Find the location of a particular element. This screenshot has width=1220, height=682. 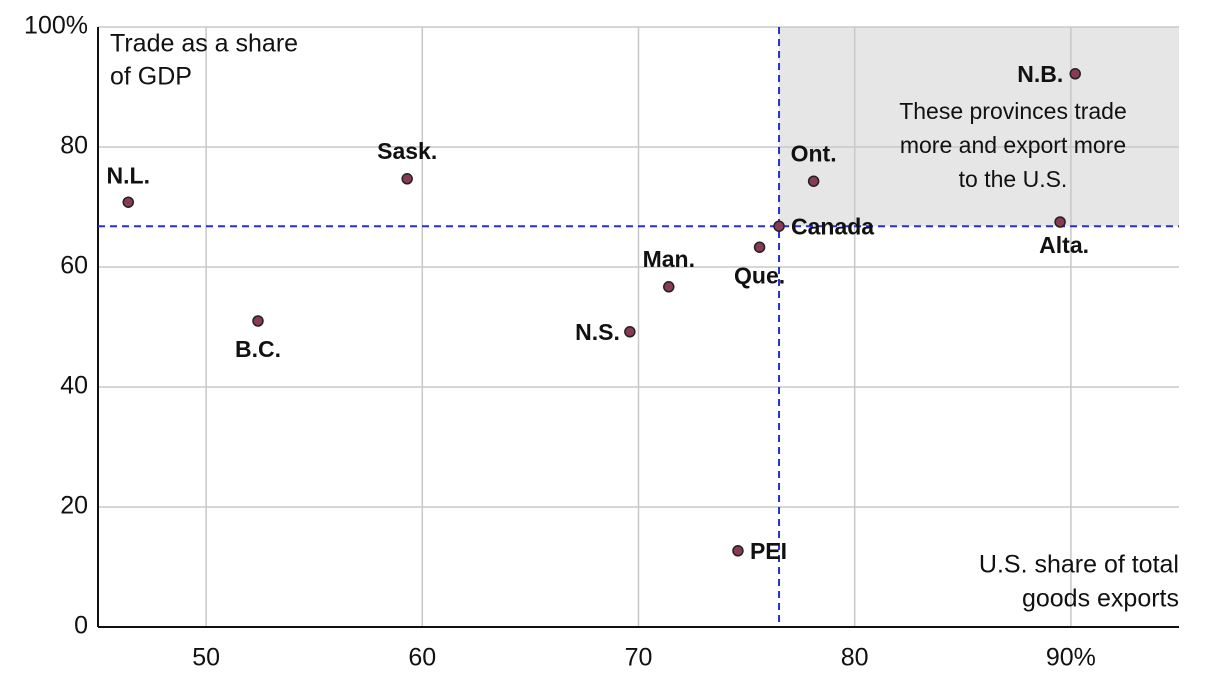

y-tick-label: 100% is located at coordinates (56, 26).